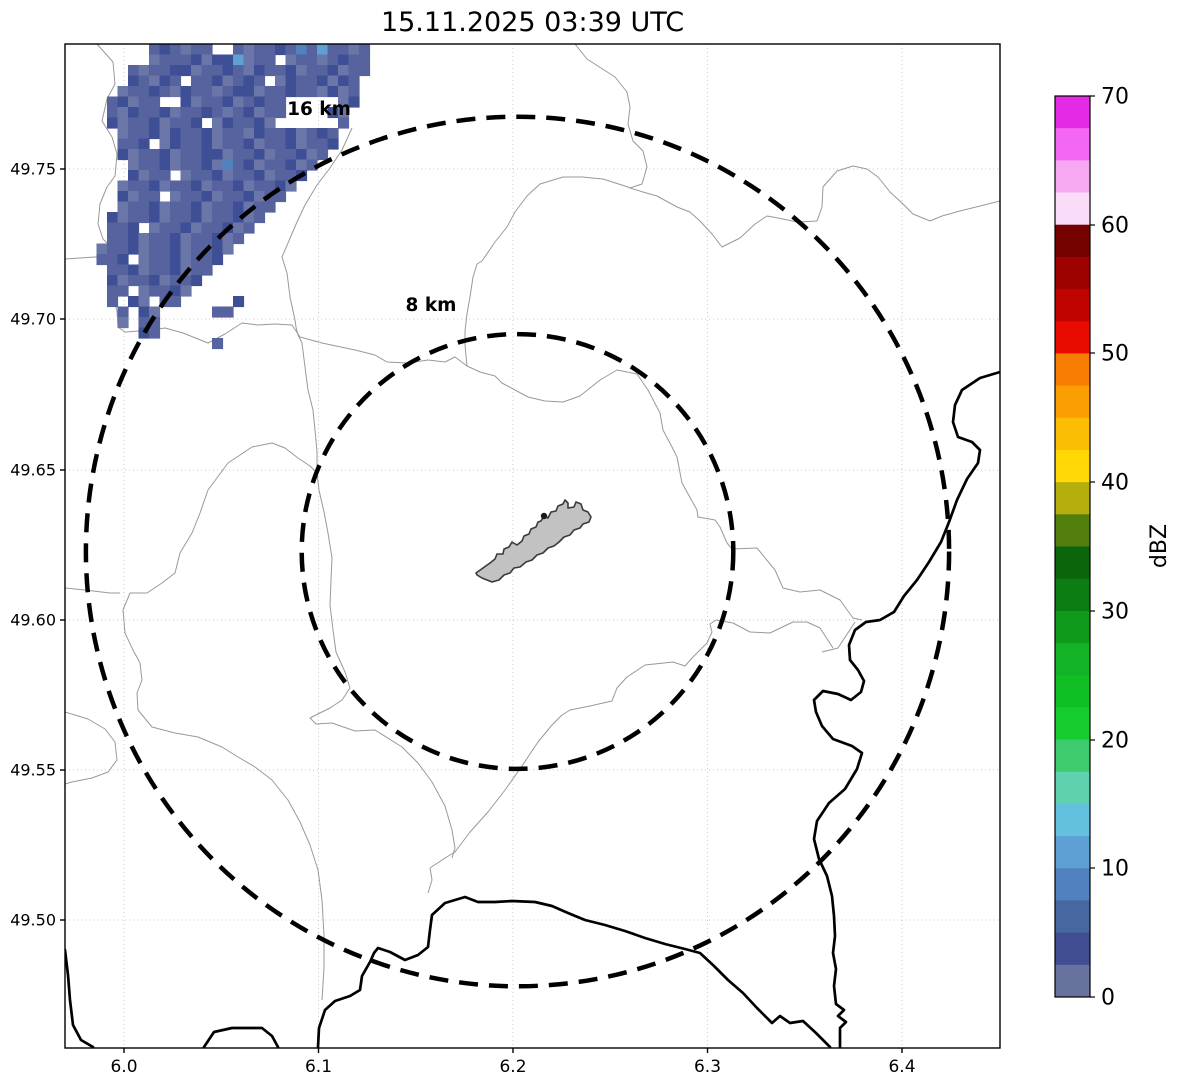 This screenshot has height=1084, width=1188. I want to click on y-tick-label: 49.55, so click(33, 770).